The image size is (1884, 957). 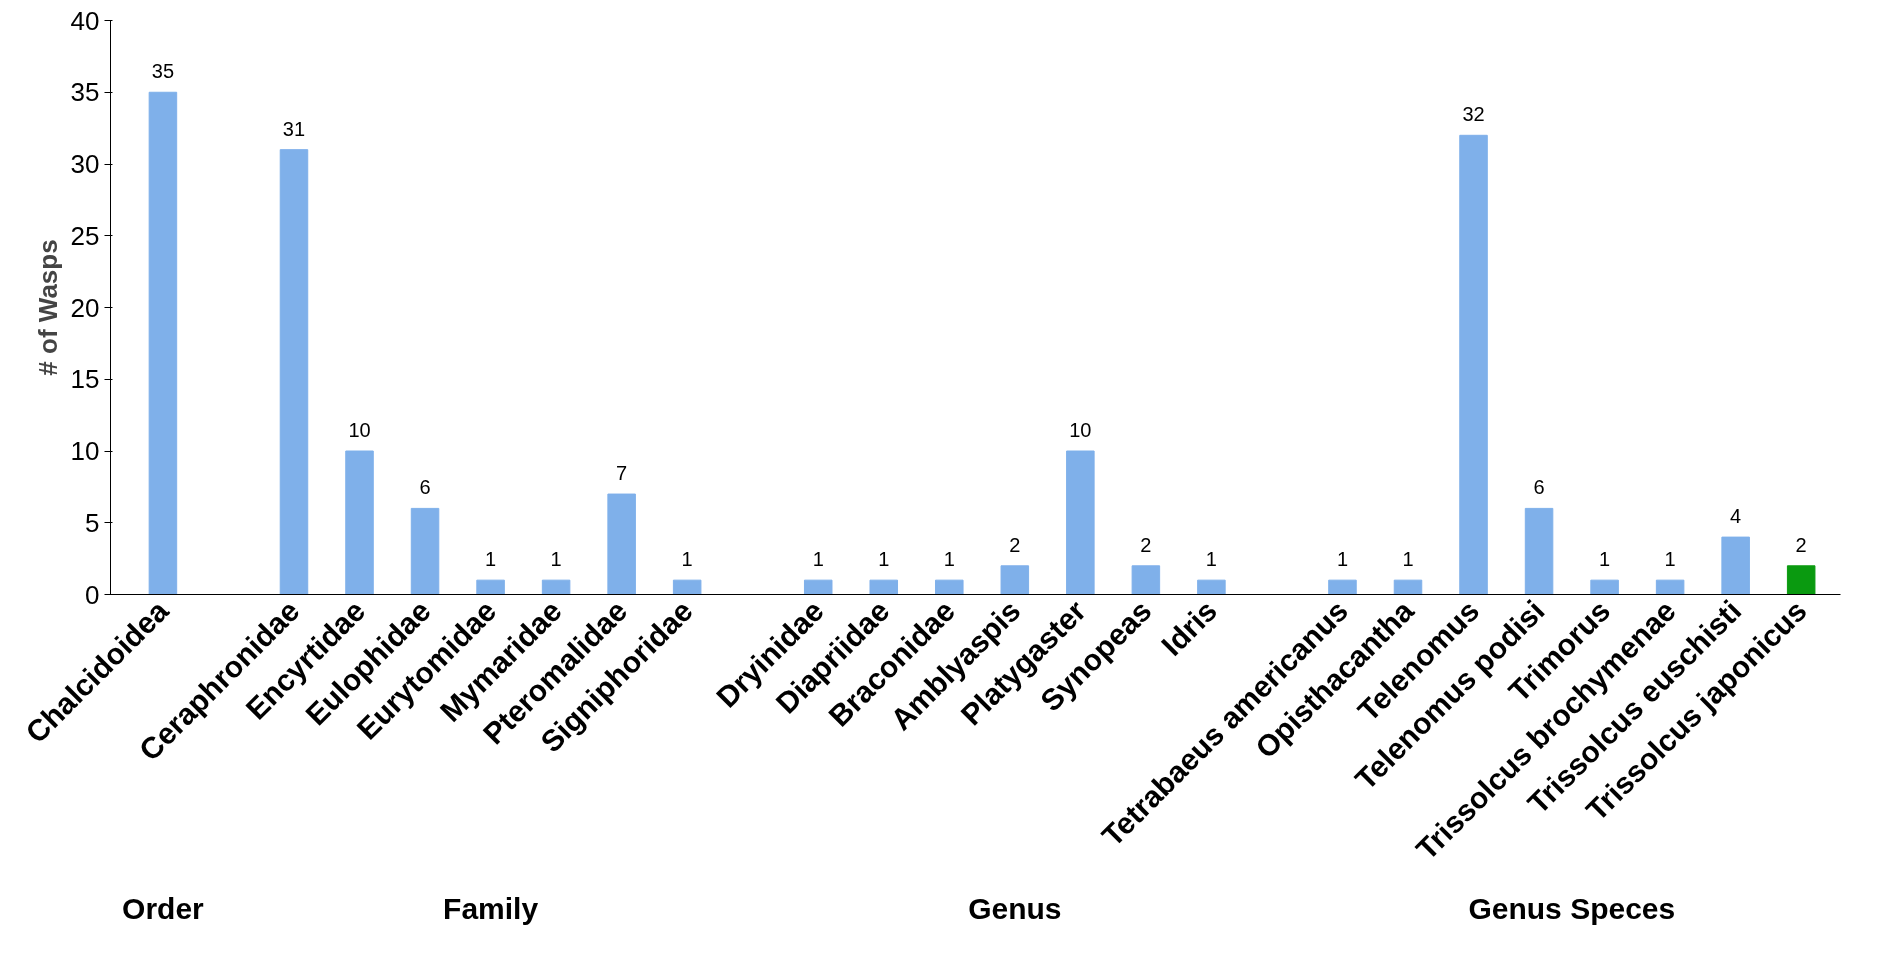 I want to click on data-label: 35, so click(x=163, y=71).